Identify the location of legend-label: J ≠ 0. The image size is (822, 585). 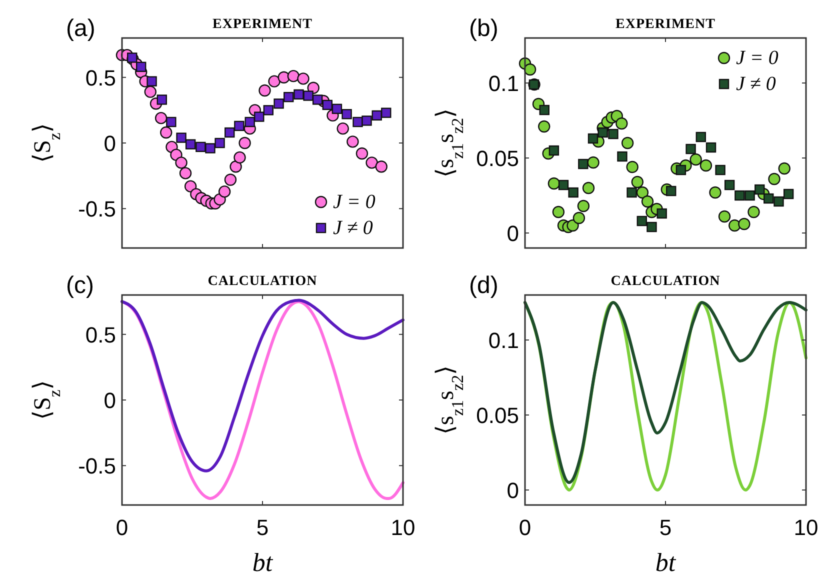
(353, 228).